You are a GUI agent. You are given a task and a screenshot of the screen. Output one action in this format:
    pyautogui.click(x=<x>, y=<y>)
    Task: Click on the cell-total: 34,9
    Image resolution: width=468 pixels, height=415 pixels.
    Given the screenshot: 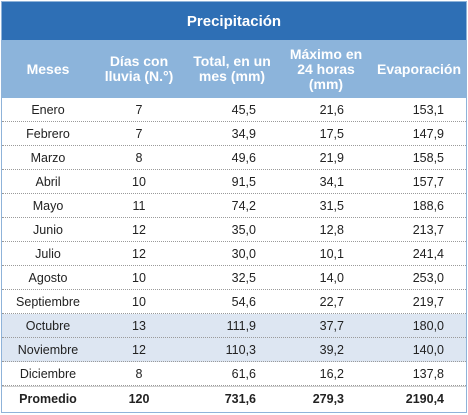 What is the action you would take?
    pyautogui.click(x=243, y=133)
    